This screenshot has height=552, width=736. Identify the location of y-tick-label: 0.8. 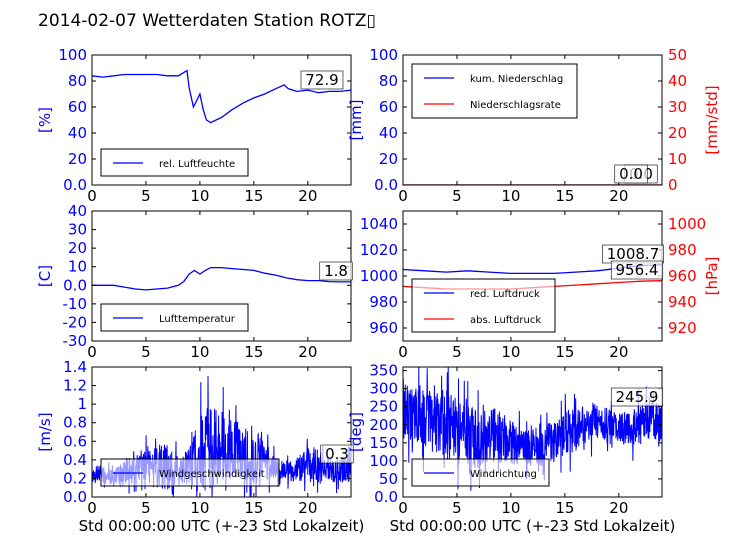
(75, 423).